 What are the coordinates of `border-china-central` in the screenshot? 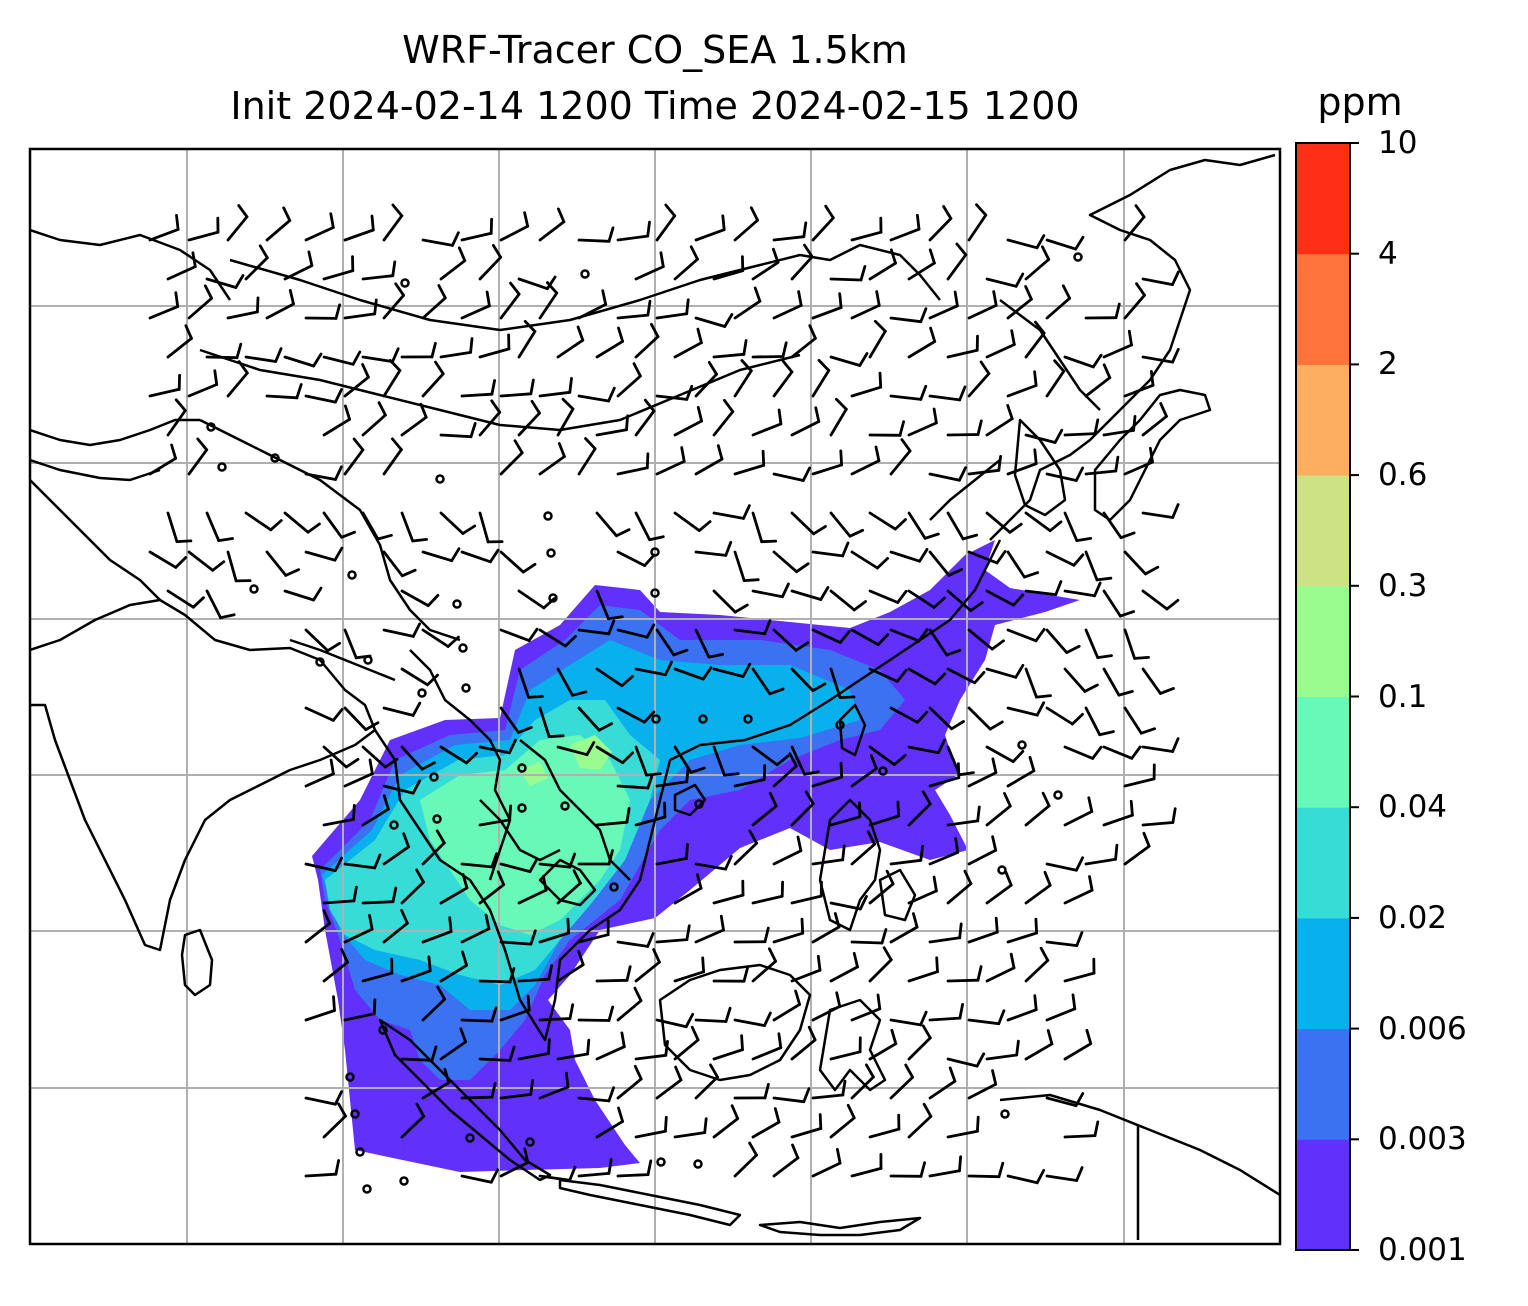 It's located at (500, 390).